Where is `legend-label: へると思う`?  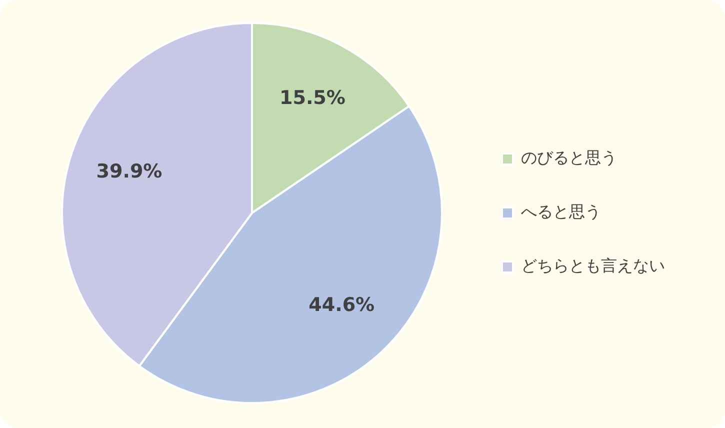 legend-label: へると思う is located at coordinates (561, 212).